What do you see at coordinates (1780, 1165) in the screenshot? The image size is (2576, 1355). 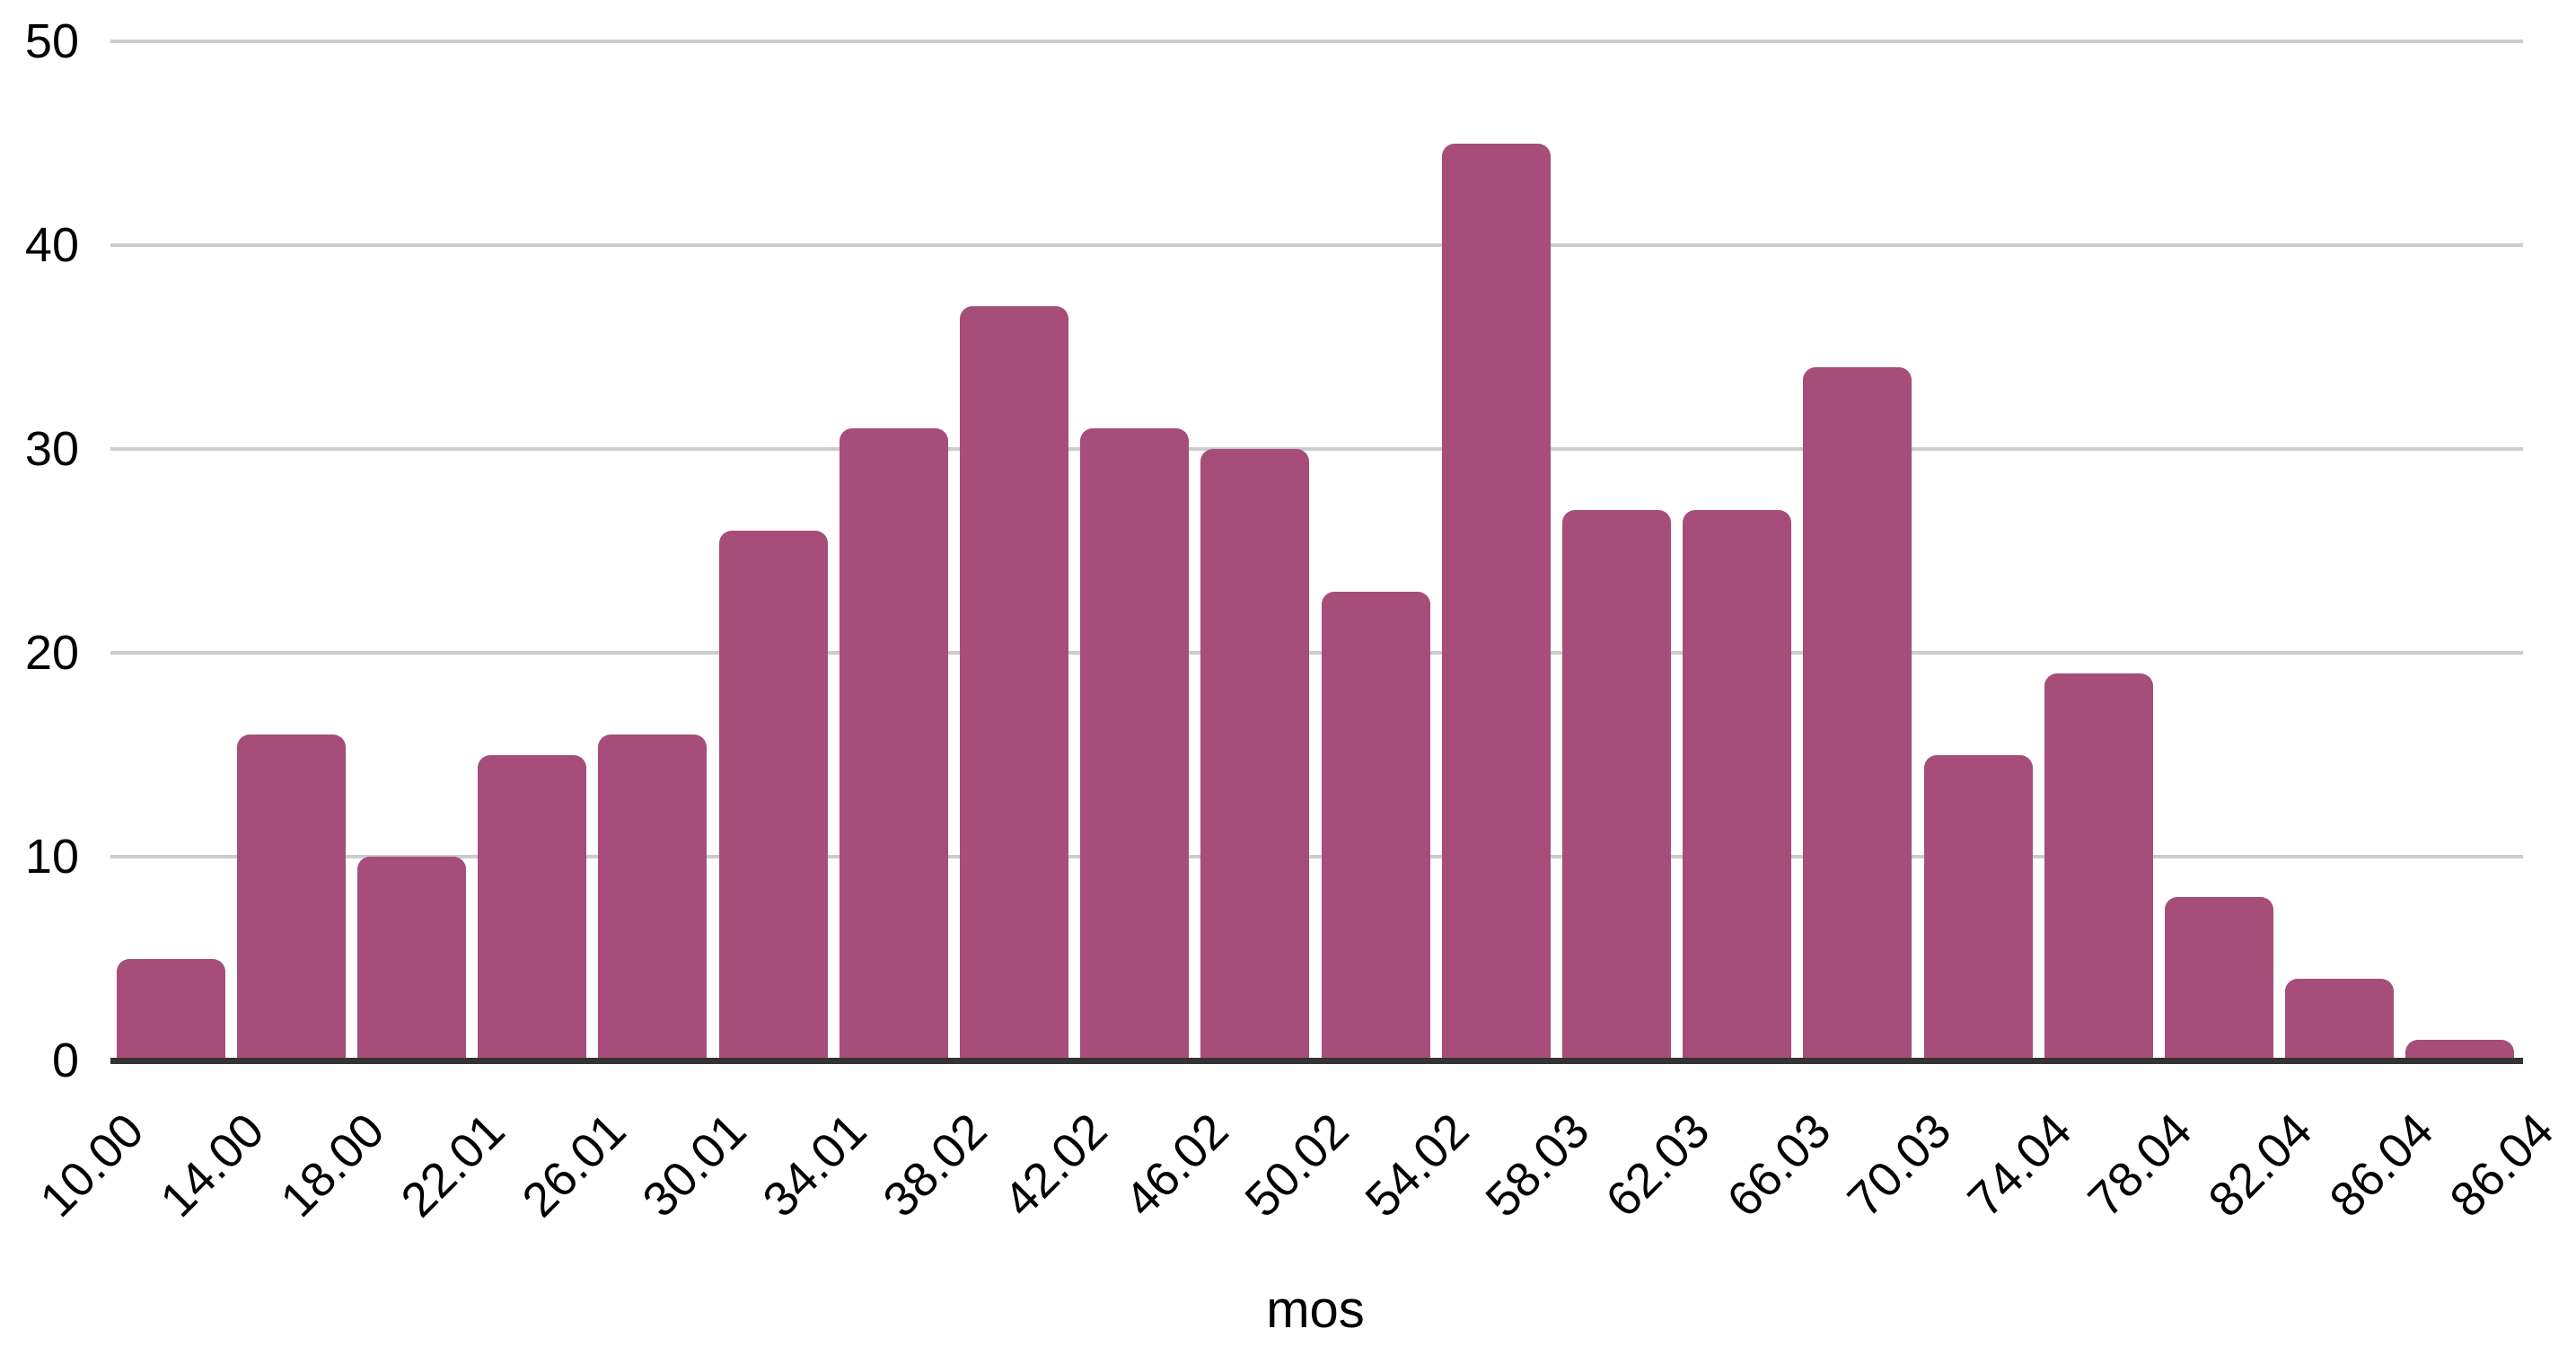 I see `x-axis-tick-label: 66.03` at bounding box center [1780, 1165].